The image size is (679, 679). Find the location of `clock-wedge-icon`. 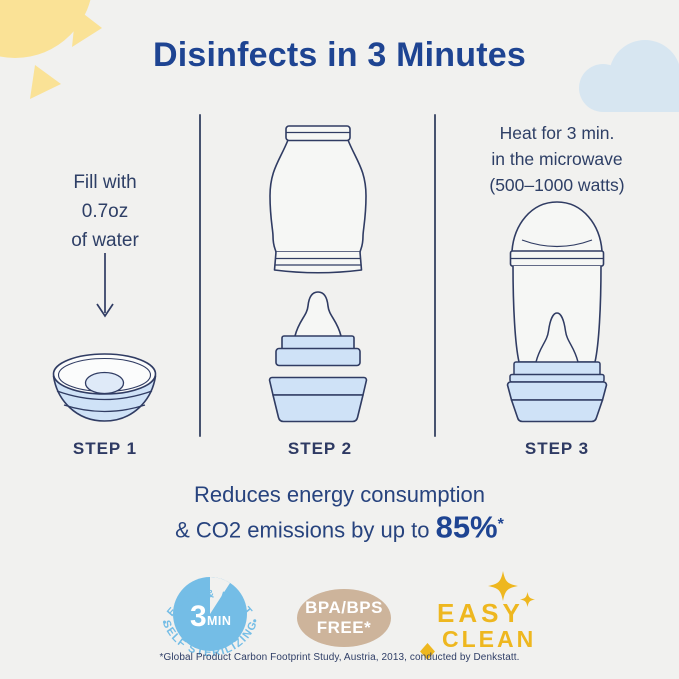

clock-wedge-icon is located at coordinates (220, 595).